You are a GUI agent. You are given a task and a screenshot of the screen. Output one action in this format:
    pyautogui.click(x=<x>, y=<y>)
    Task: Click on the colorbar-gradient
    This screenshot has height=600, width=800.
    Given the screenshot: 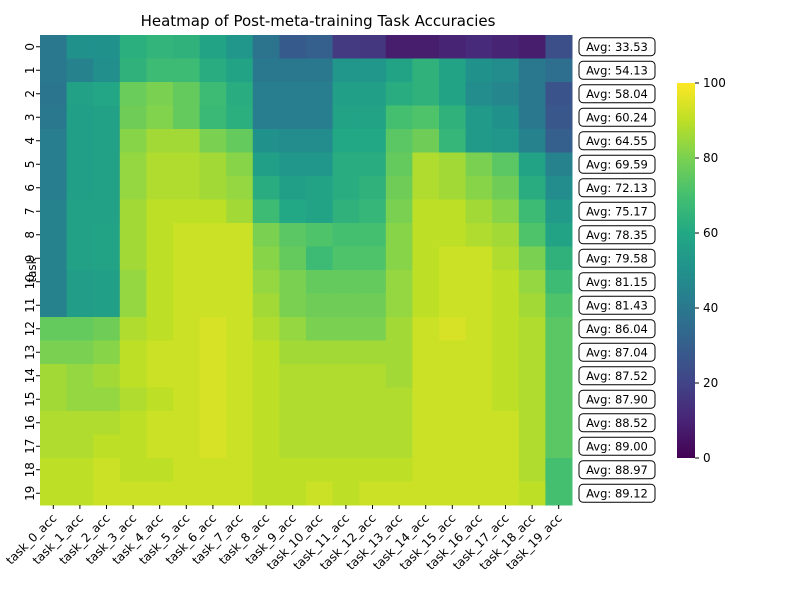 What is the action you would take?
    pyautogui.click(x=686, y=270)
    